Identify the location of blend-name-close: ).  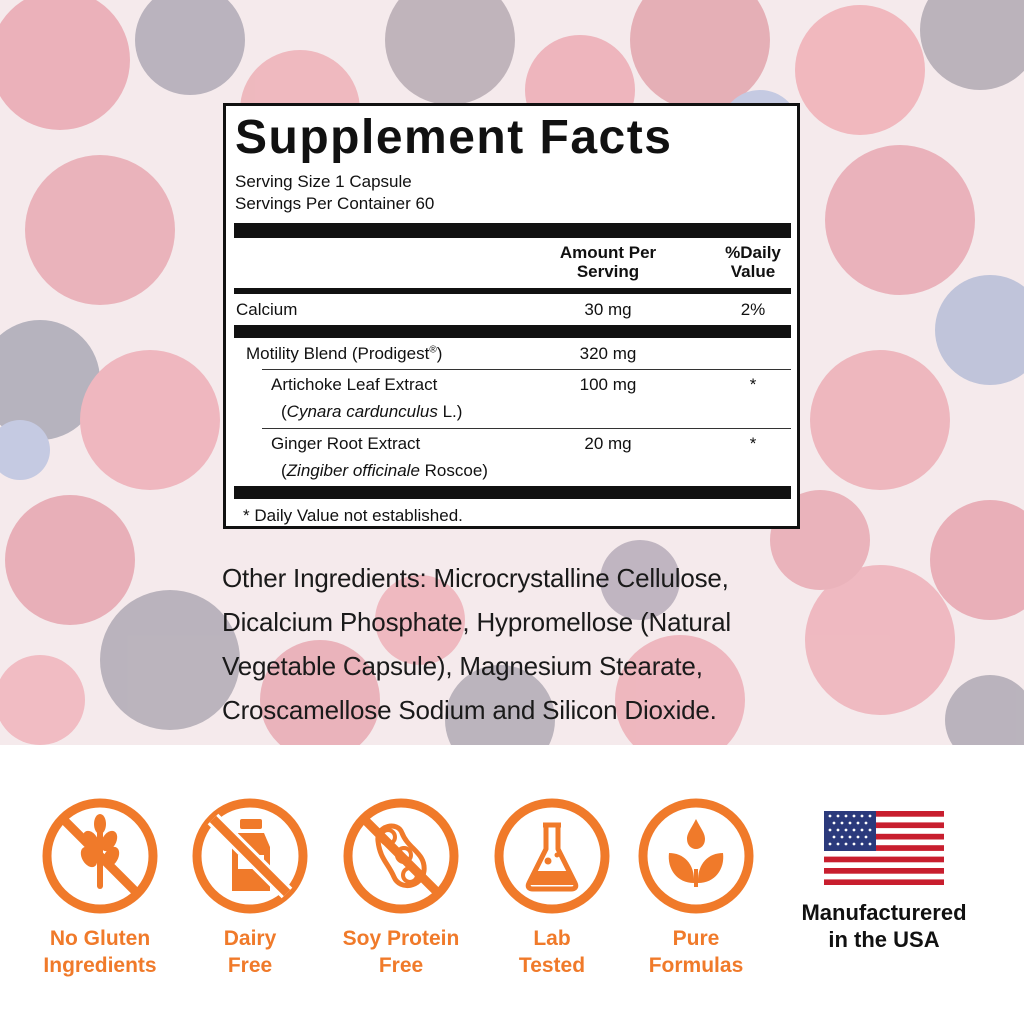
(439, 353).